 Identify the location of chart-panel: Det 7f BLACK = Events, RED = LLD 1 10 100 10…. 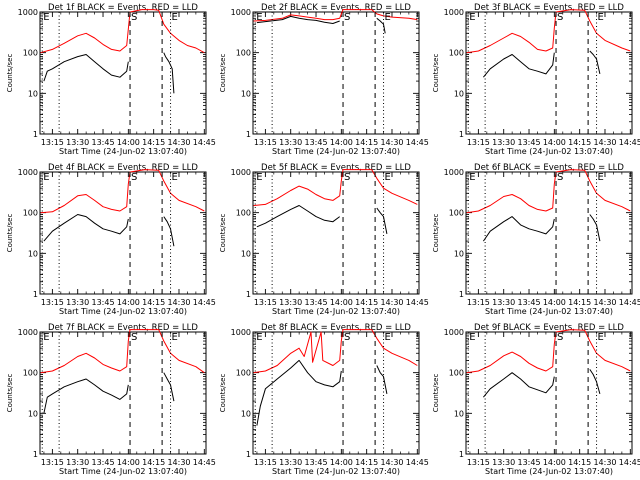
(111, 399).